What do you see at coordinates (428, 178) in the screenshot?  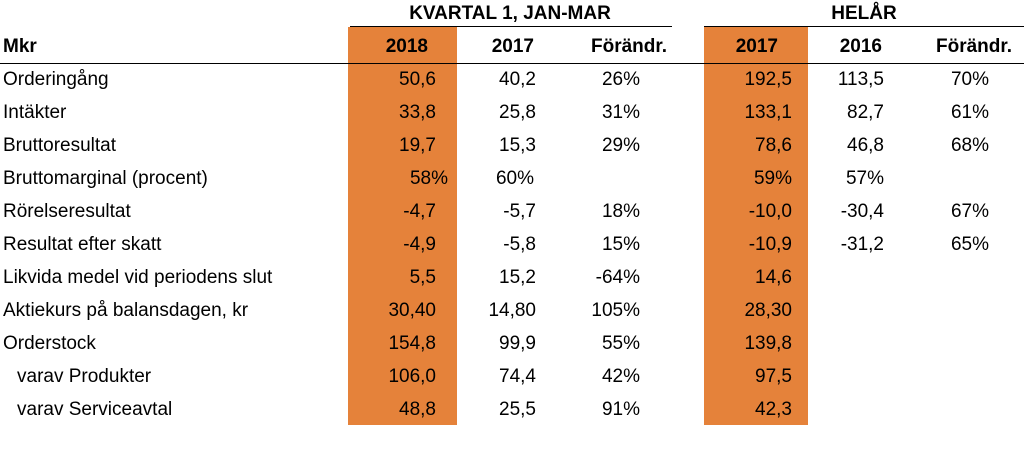 I see `cell-q2018: 58%` at bounding box center [428, 178].